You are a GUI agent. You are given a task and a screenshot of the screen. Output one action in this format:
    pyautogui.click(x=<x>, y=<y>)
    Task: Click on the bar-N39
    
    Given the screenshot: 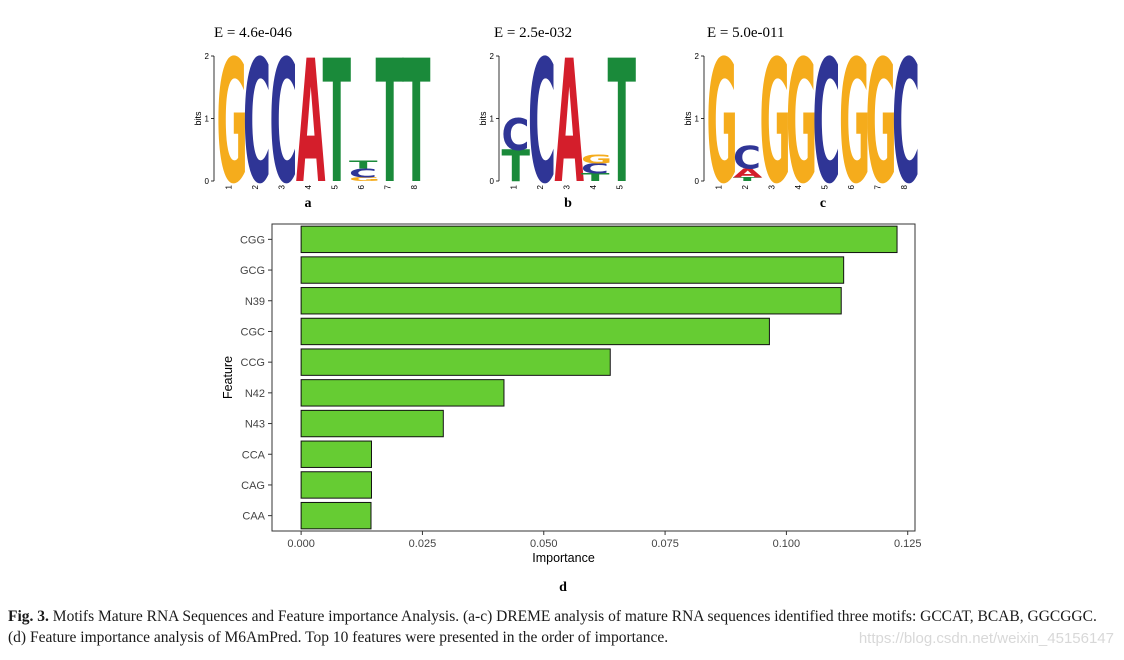 What is the action you would take?
    pyautogui.click(x=571, y=301)
    